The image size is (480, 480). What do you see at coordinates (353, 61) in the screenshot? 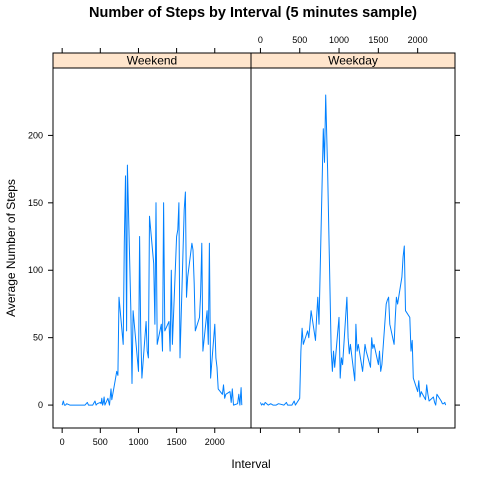
I see `panel-strip-label: Weekday` at bounding box center [353, 61].